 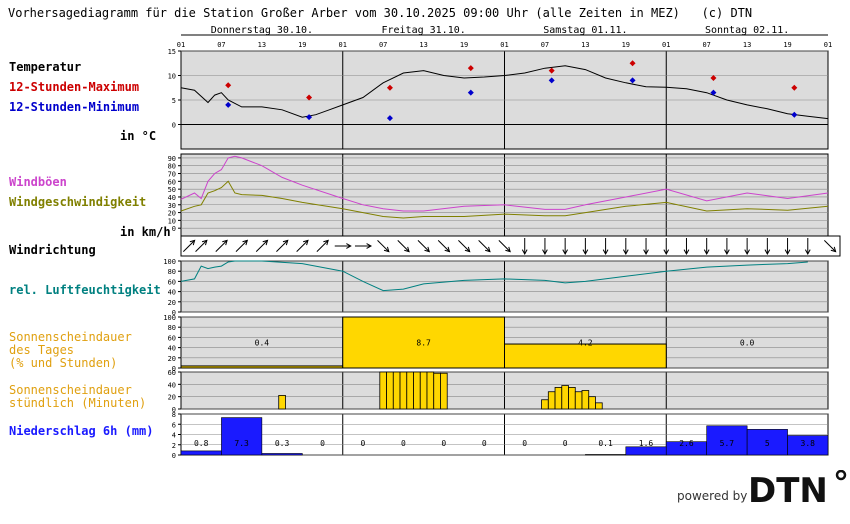 What do you see at coordinates (172, 198) in the screenshot?
I see `wind-tick-label: 40` at bounding box center [172, 198].